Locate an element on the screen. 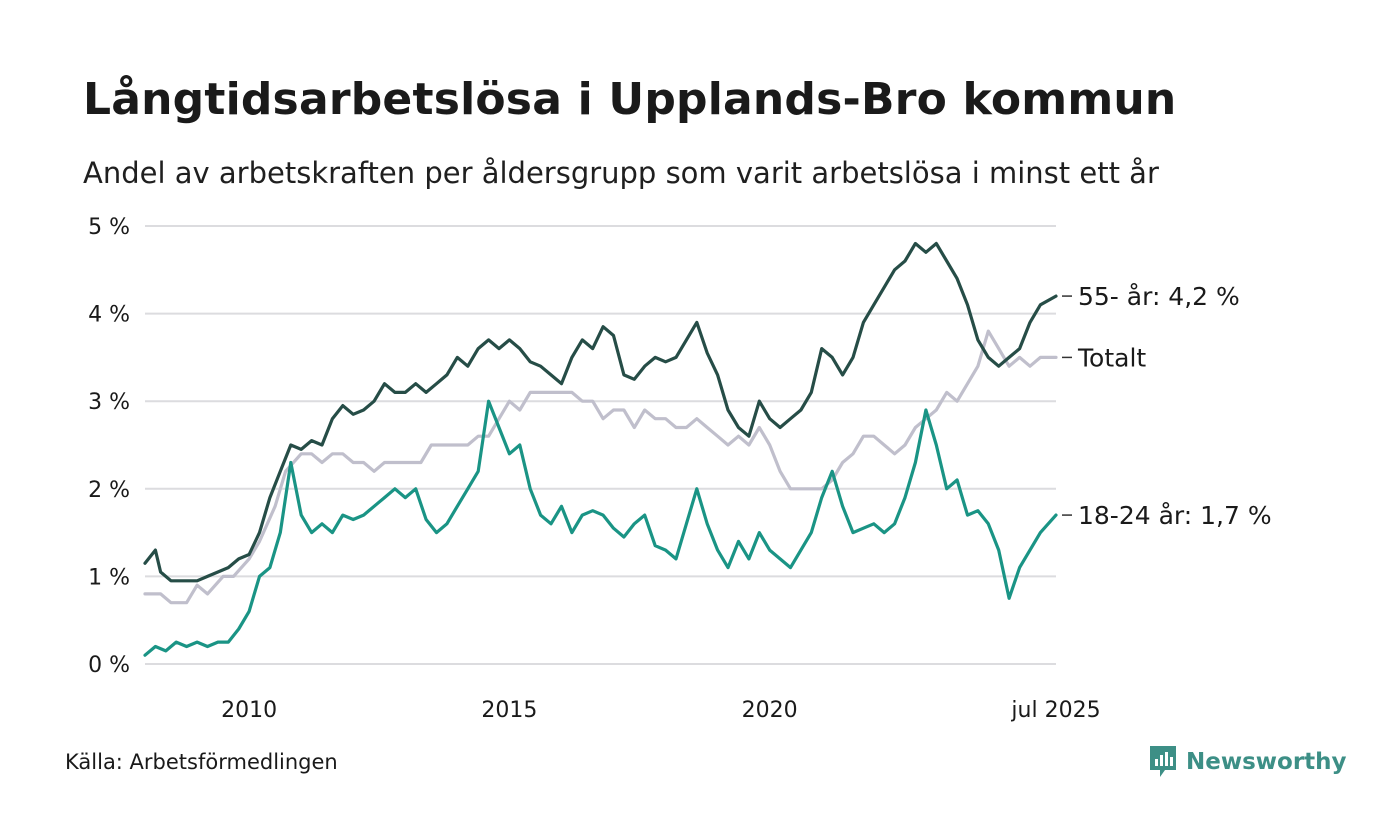  brand-logo: Newsworthy is located at coordinates (1247, 762).